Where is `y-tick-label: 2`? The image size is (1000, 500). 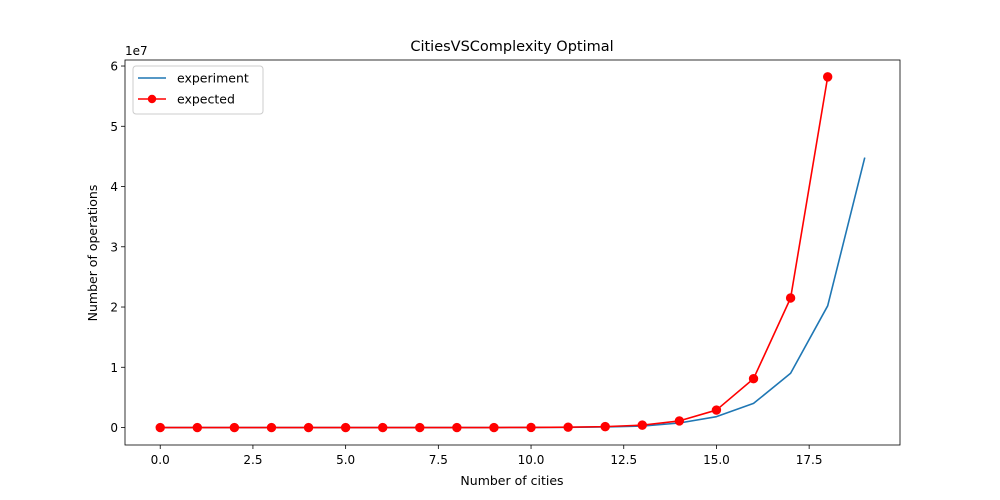
y-tick-label: 2 is located at coordinates (114, 308).